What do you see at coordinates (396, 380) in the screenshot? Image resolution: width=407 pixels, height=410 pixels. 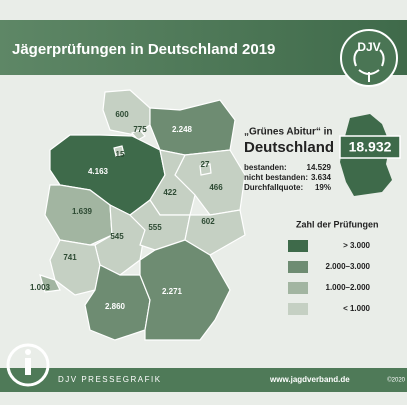 I see `footer-copyright: ©2020` at bounding box center [396, 380].